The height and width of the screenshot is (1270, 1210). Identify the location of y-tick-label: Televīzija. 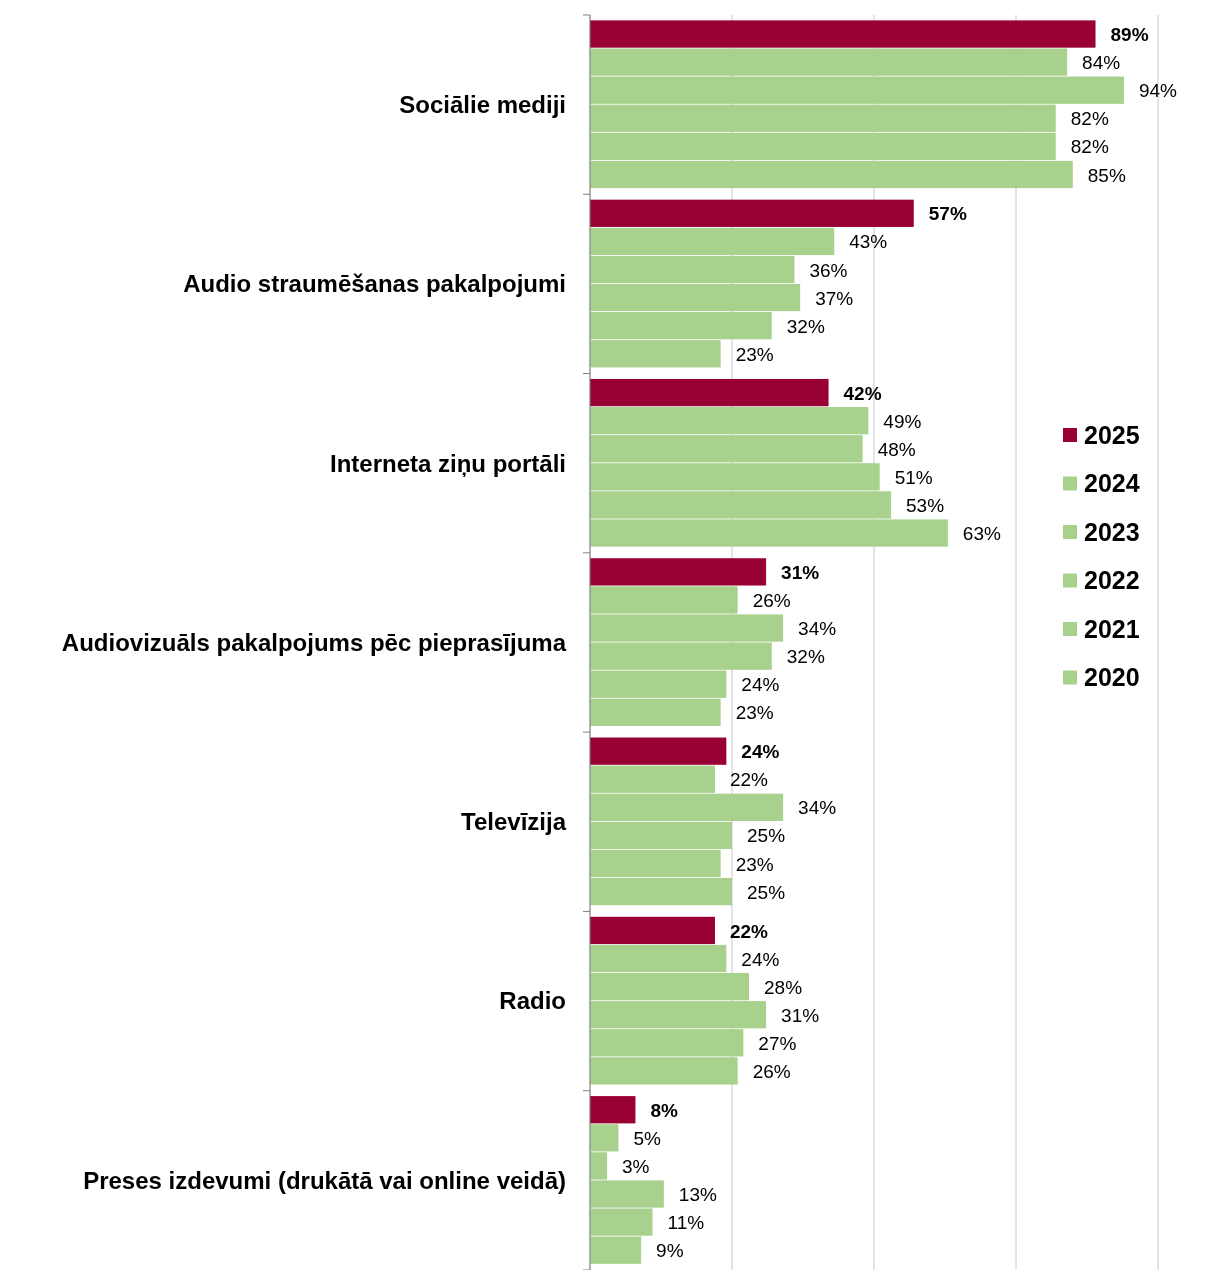
(514, 822).